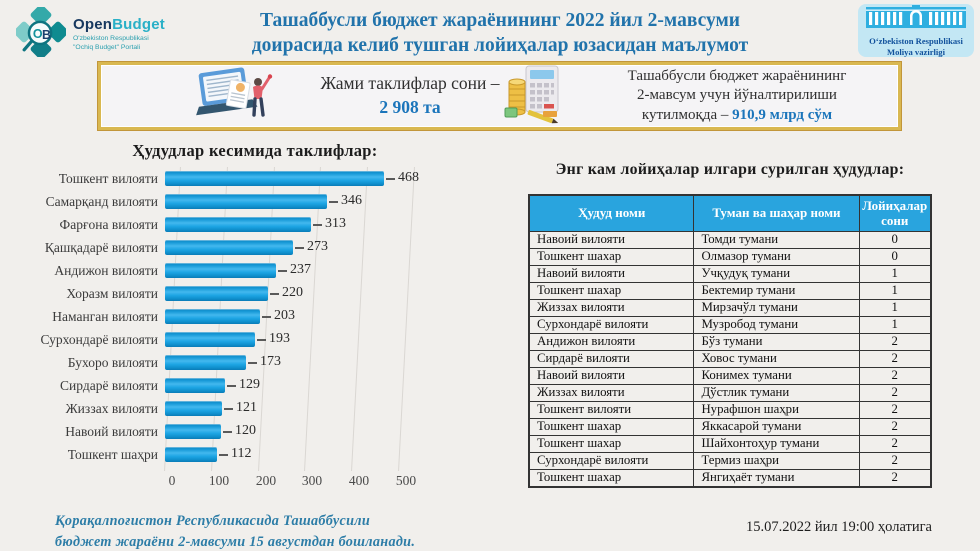 This screenshot has width=980, height=551. I want to click on table-cell: Ховос тумани, so click(776, 358).